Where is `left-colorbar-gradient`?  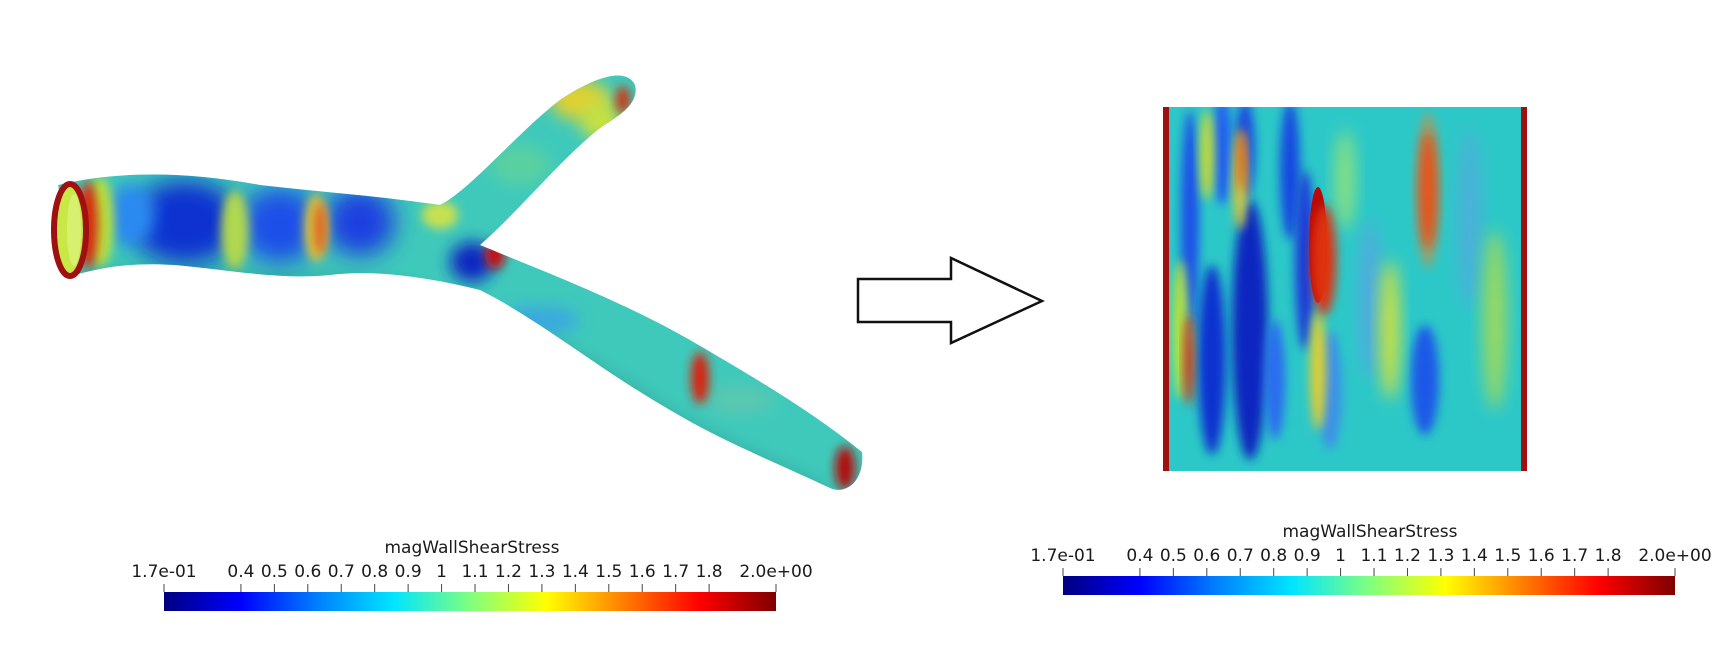
left-colorbar-gradient is located at coordinates (470, 601).